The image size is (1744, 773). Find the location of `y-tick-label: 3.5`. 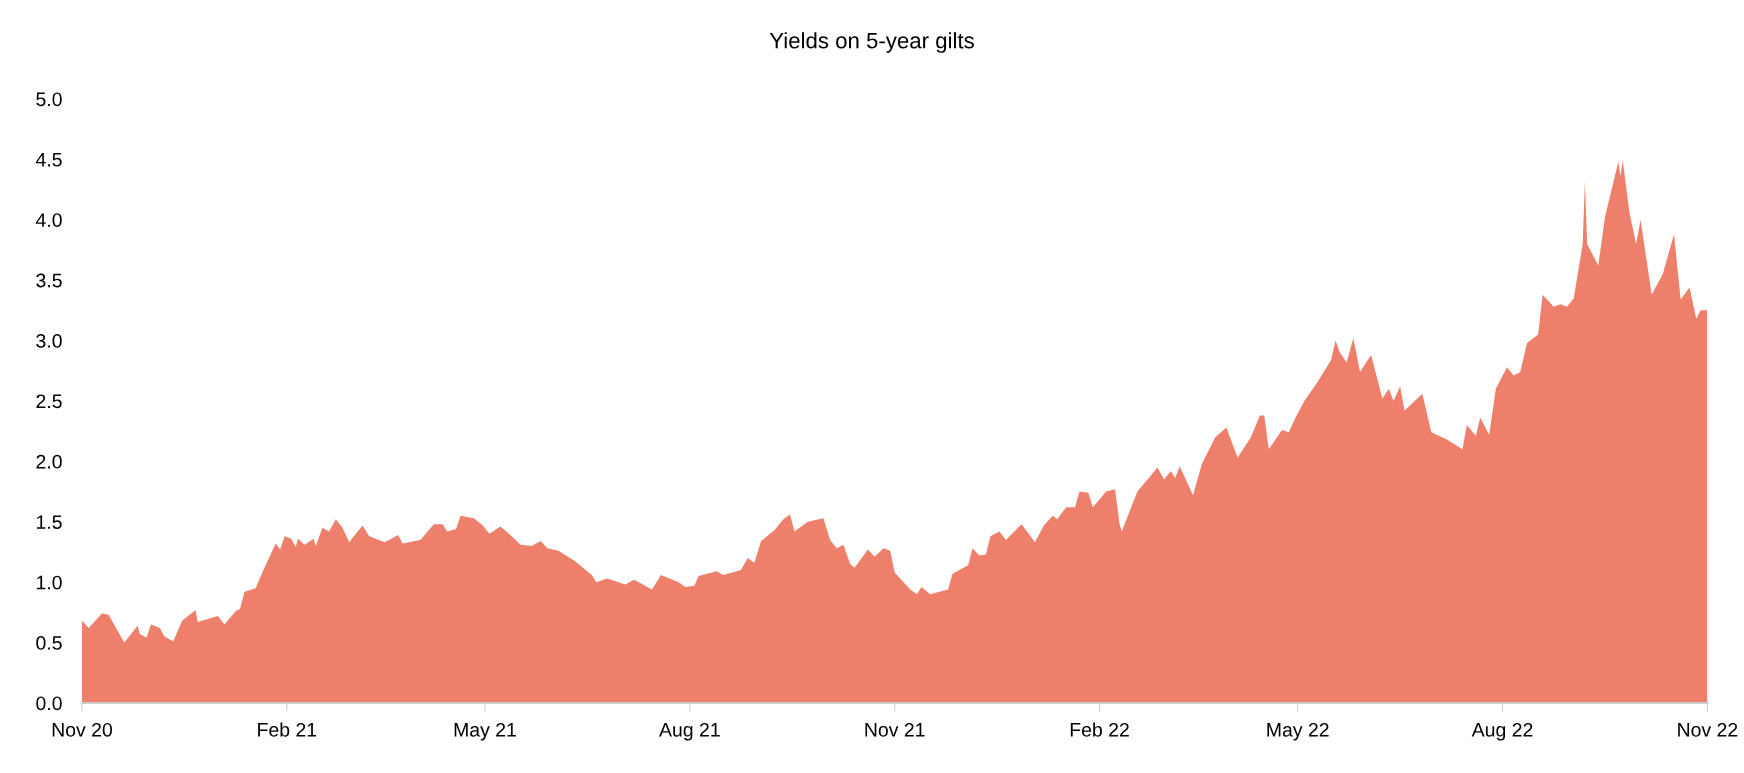

y-tick-label: 3.5 is located at coordinates (49, 280).